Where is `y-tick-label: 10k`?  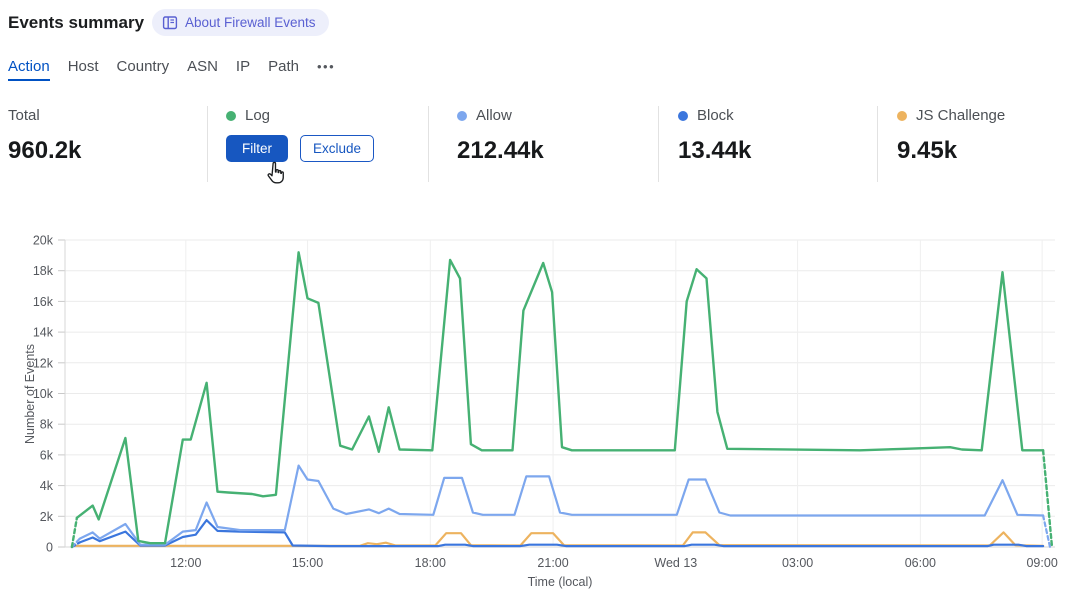
y-tick-label: 10k is located at coordinates (43, 394).